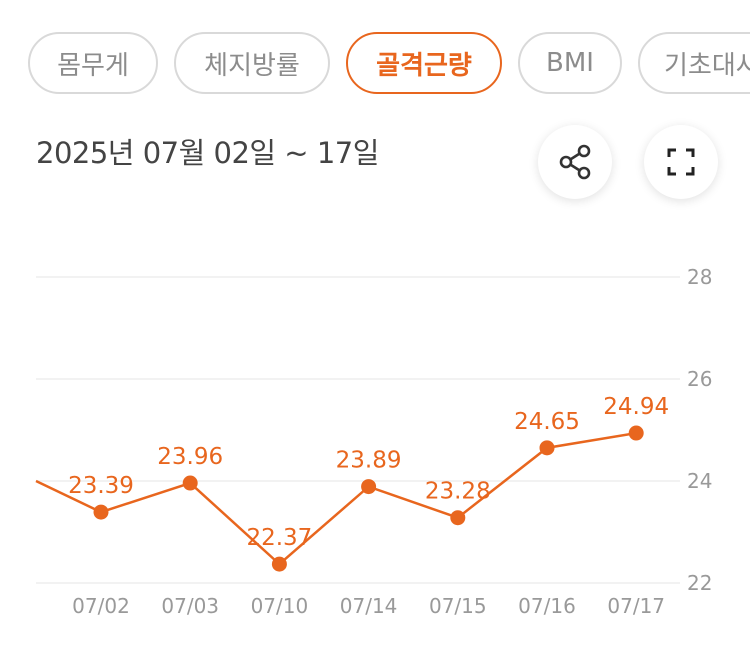 The width and height of the screenshot is (750, 662). What do you see at coordinates (547, 606) in the screenshot?
I see `x-tick-label: 07/16` at bounding box center [547, 606].